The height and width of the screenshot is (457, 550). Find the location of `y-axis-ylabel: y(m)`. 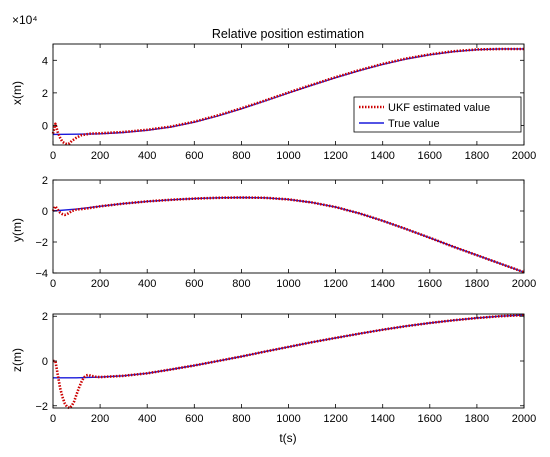

y-axis-ylabel: y(m) is located at coordinates (17, 230).